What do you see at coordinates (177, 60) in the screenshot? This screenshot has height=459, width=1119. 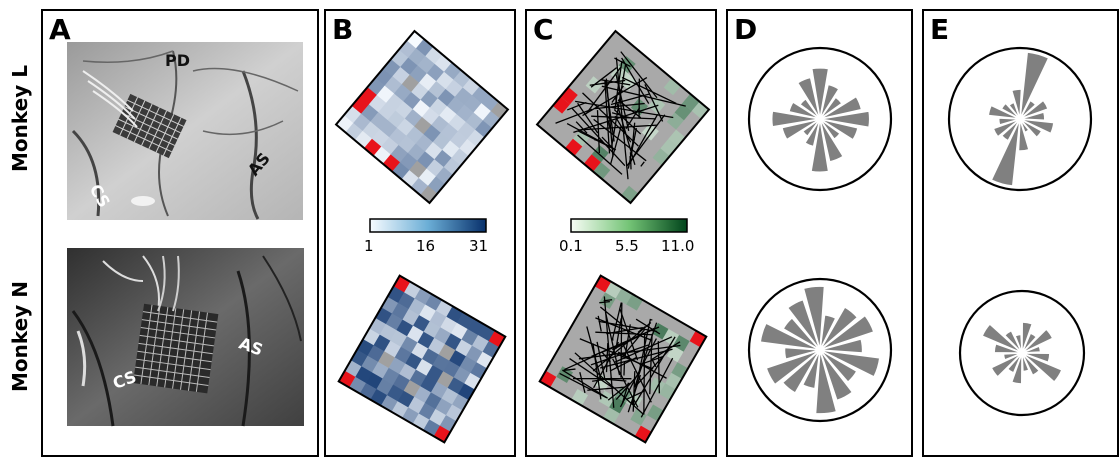 I see `label-pd: PD` at bounding box center [177, 60].